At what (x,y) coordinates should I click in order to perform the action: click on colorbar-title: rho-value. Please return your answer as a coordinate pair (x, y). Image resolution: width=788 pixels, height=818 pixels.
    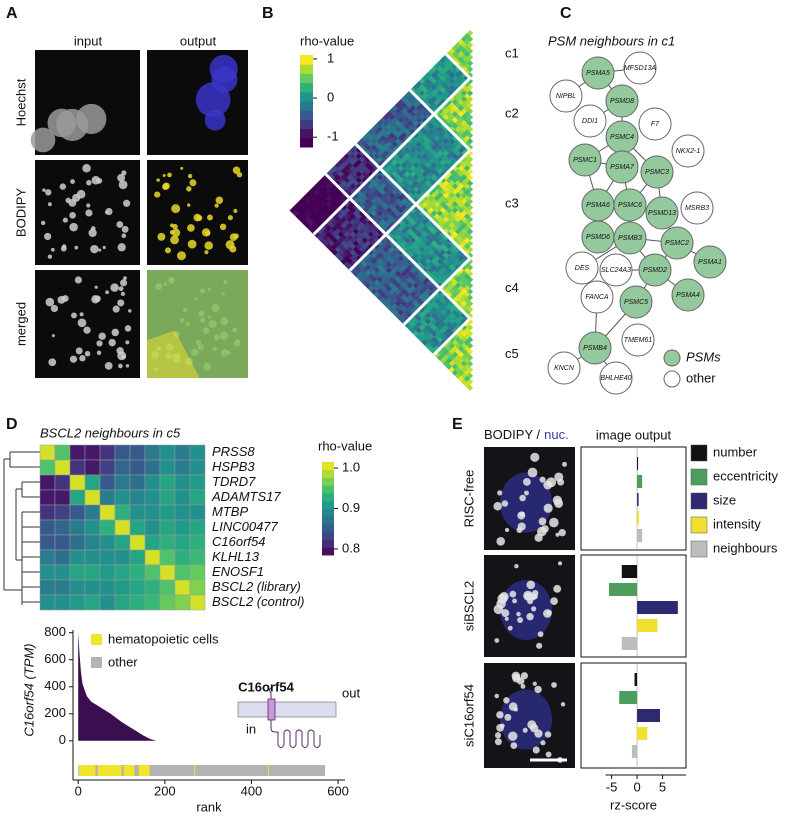
    Looking at the image, I should click on (345, 445).